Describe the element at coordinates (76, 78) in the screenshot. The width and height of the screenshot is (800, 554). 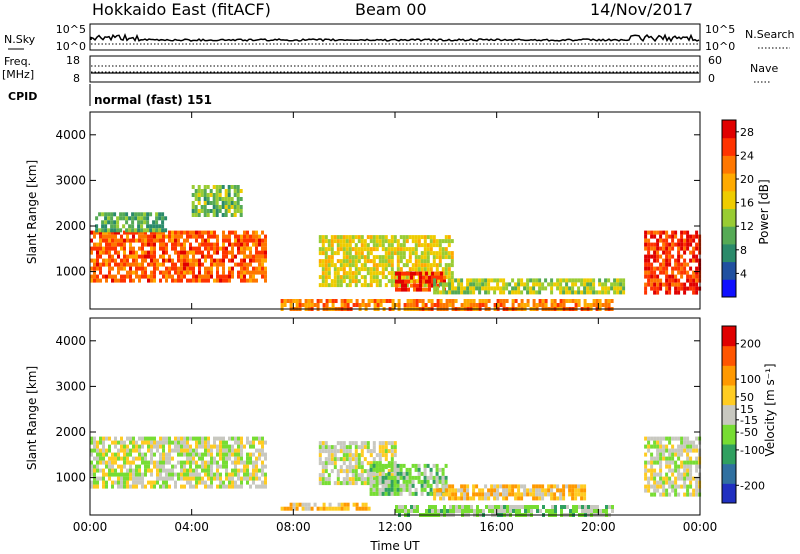
I see `freq-tick-bottom: 8` at that location.